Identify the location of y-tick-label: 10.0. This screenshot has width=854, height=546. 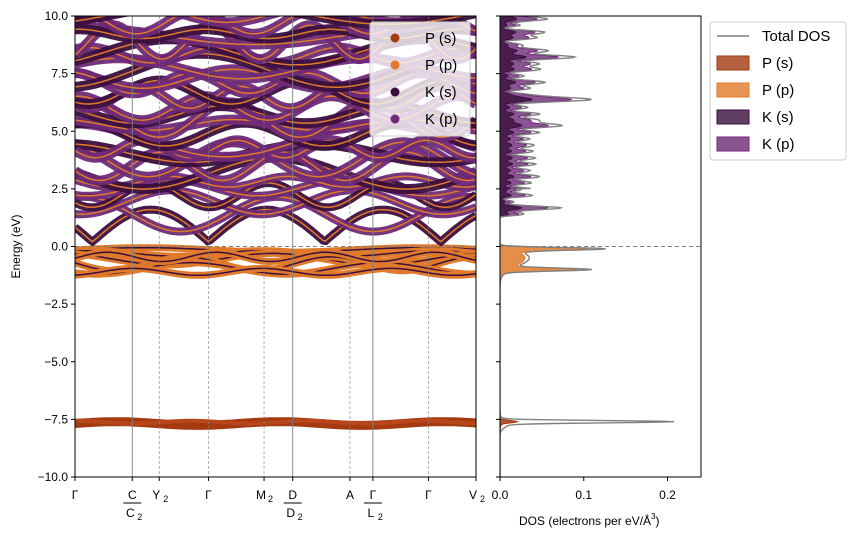
(57, 16).